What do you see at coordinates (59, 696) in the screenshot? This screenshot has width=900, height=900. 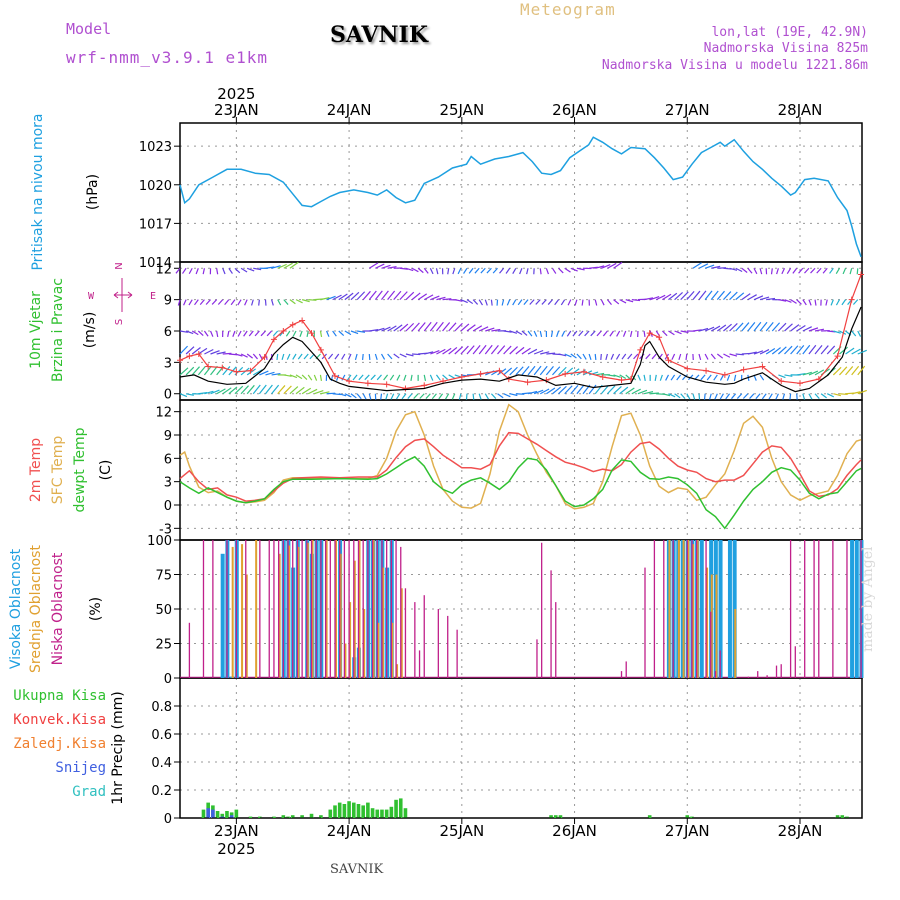 I see `precip-legend-item: Ukupna Kisa` at bounding box center [59, 696].